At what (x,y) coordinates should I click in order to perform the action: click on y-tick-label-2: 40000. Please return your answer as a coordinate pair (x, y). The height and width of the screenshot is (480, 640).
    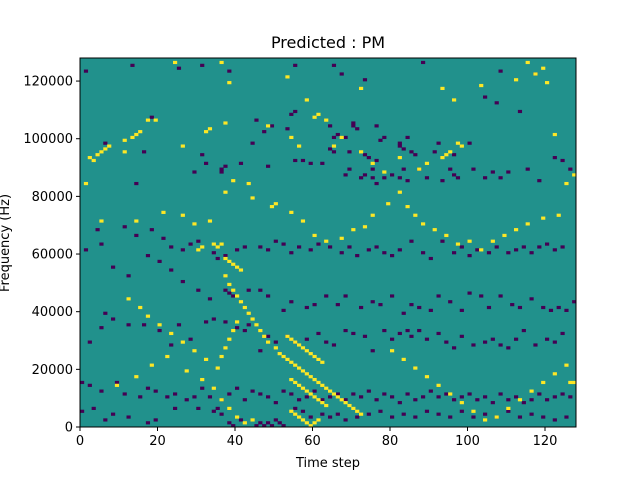
    Looking at the image, I should click on (52, 312).